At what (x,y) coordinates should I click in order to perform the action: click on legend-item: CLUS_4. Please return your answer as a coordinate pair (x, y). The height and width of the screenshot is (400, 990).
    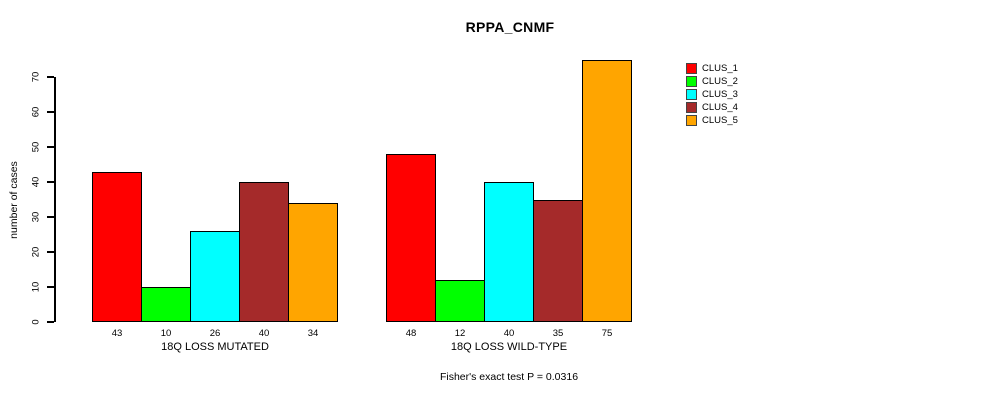
    Looking at the image, I should click on (712, 107).